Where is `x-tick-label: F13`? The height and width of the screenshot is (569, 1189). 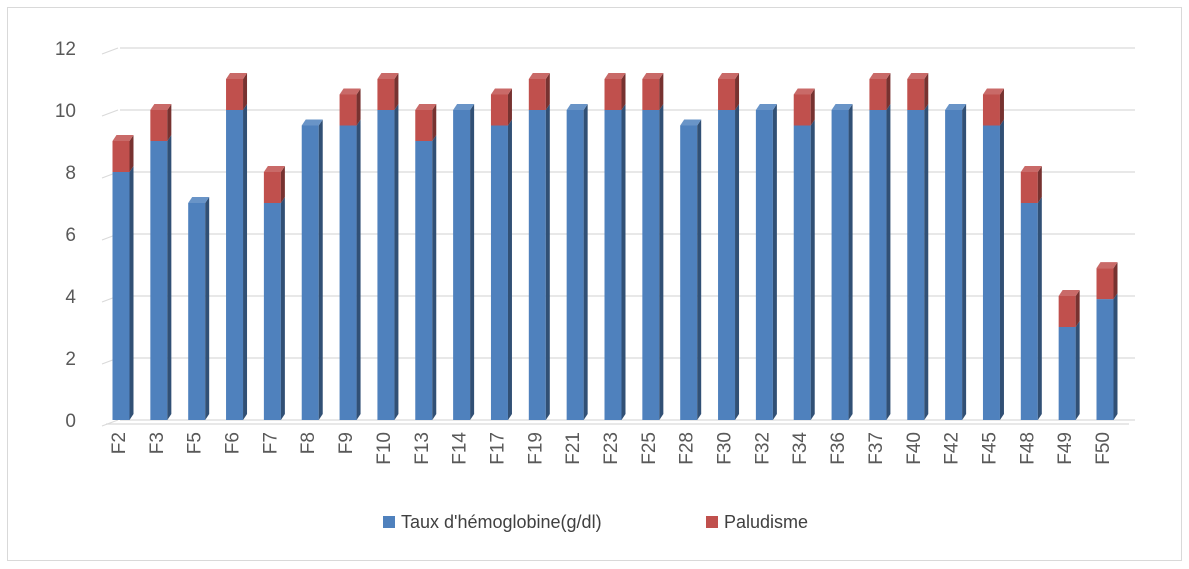 x-tick-label: F13 is located at coordinates (422, 448).